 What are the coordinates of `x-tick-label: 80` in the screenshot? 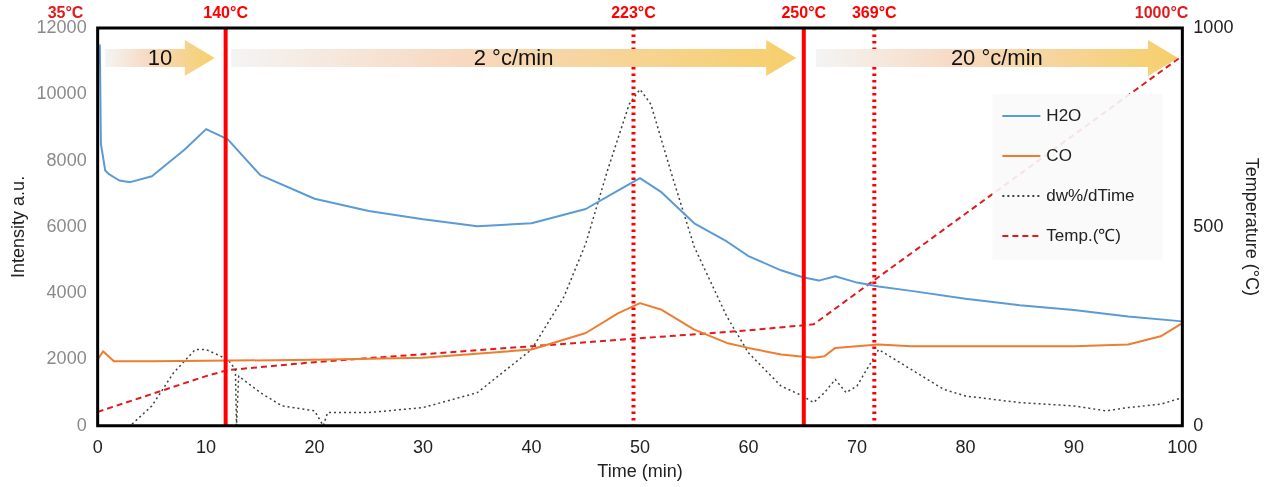 It's located at (965, 446).